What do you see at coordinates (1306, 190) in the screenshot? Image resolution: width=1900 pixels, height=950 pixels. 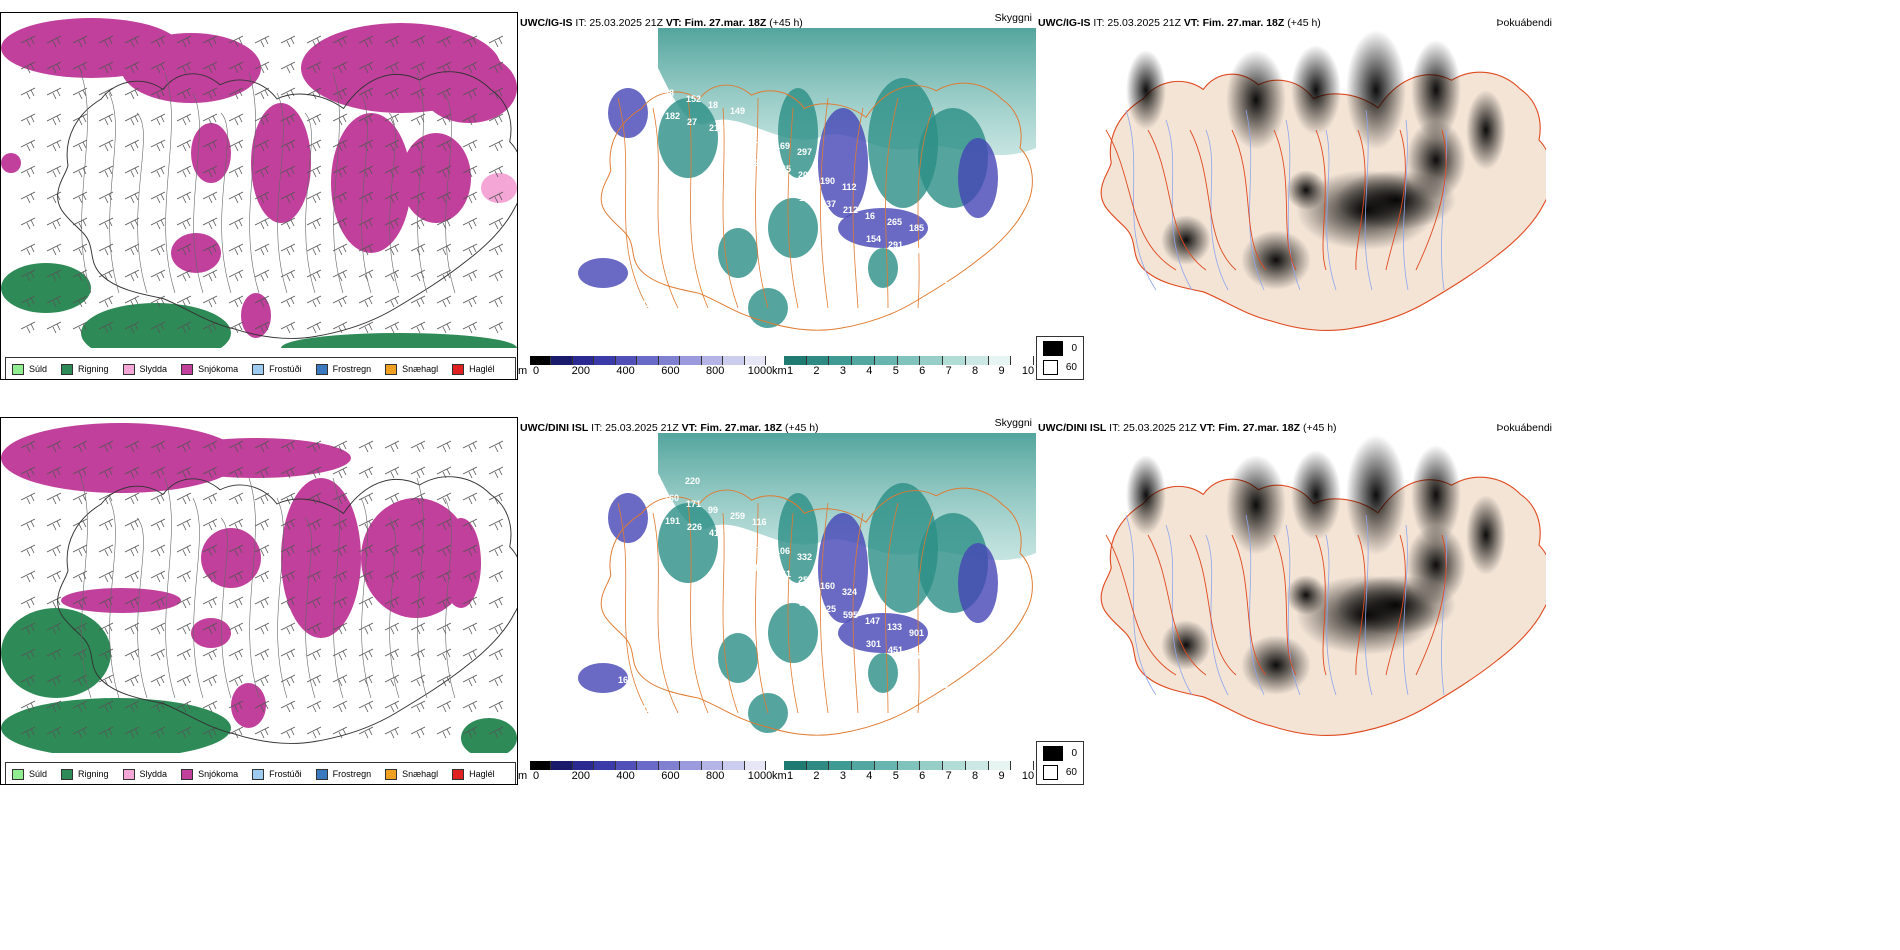 I see `fog-map` at bounding box center [1306, 190].